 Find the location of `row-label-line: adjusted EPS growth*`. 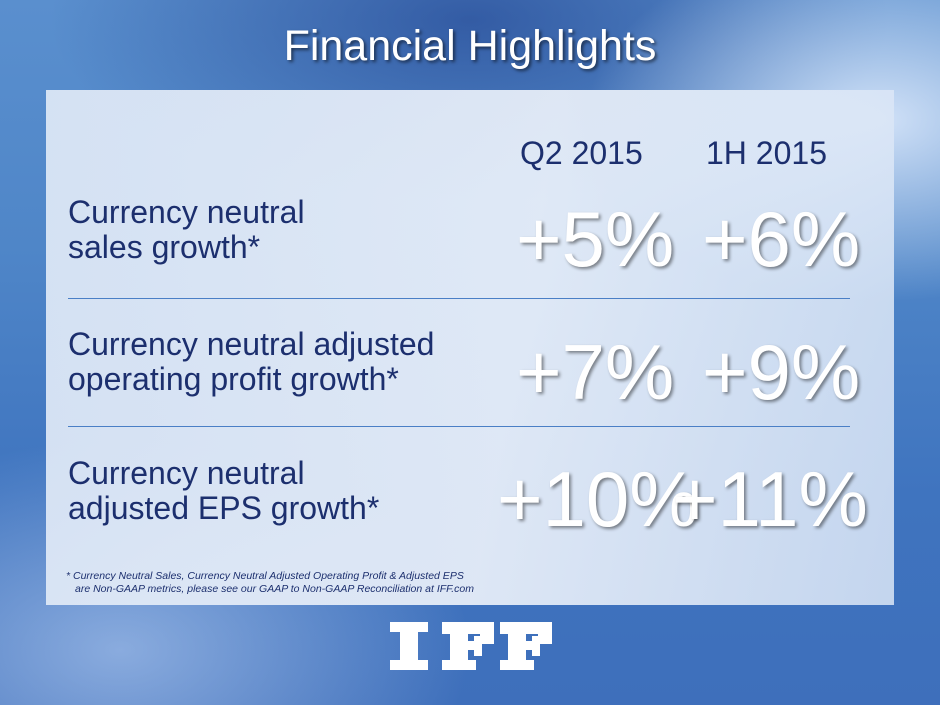

row-label-line: adjusted EPS growth* is located at coordinates (224, 508).